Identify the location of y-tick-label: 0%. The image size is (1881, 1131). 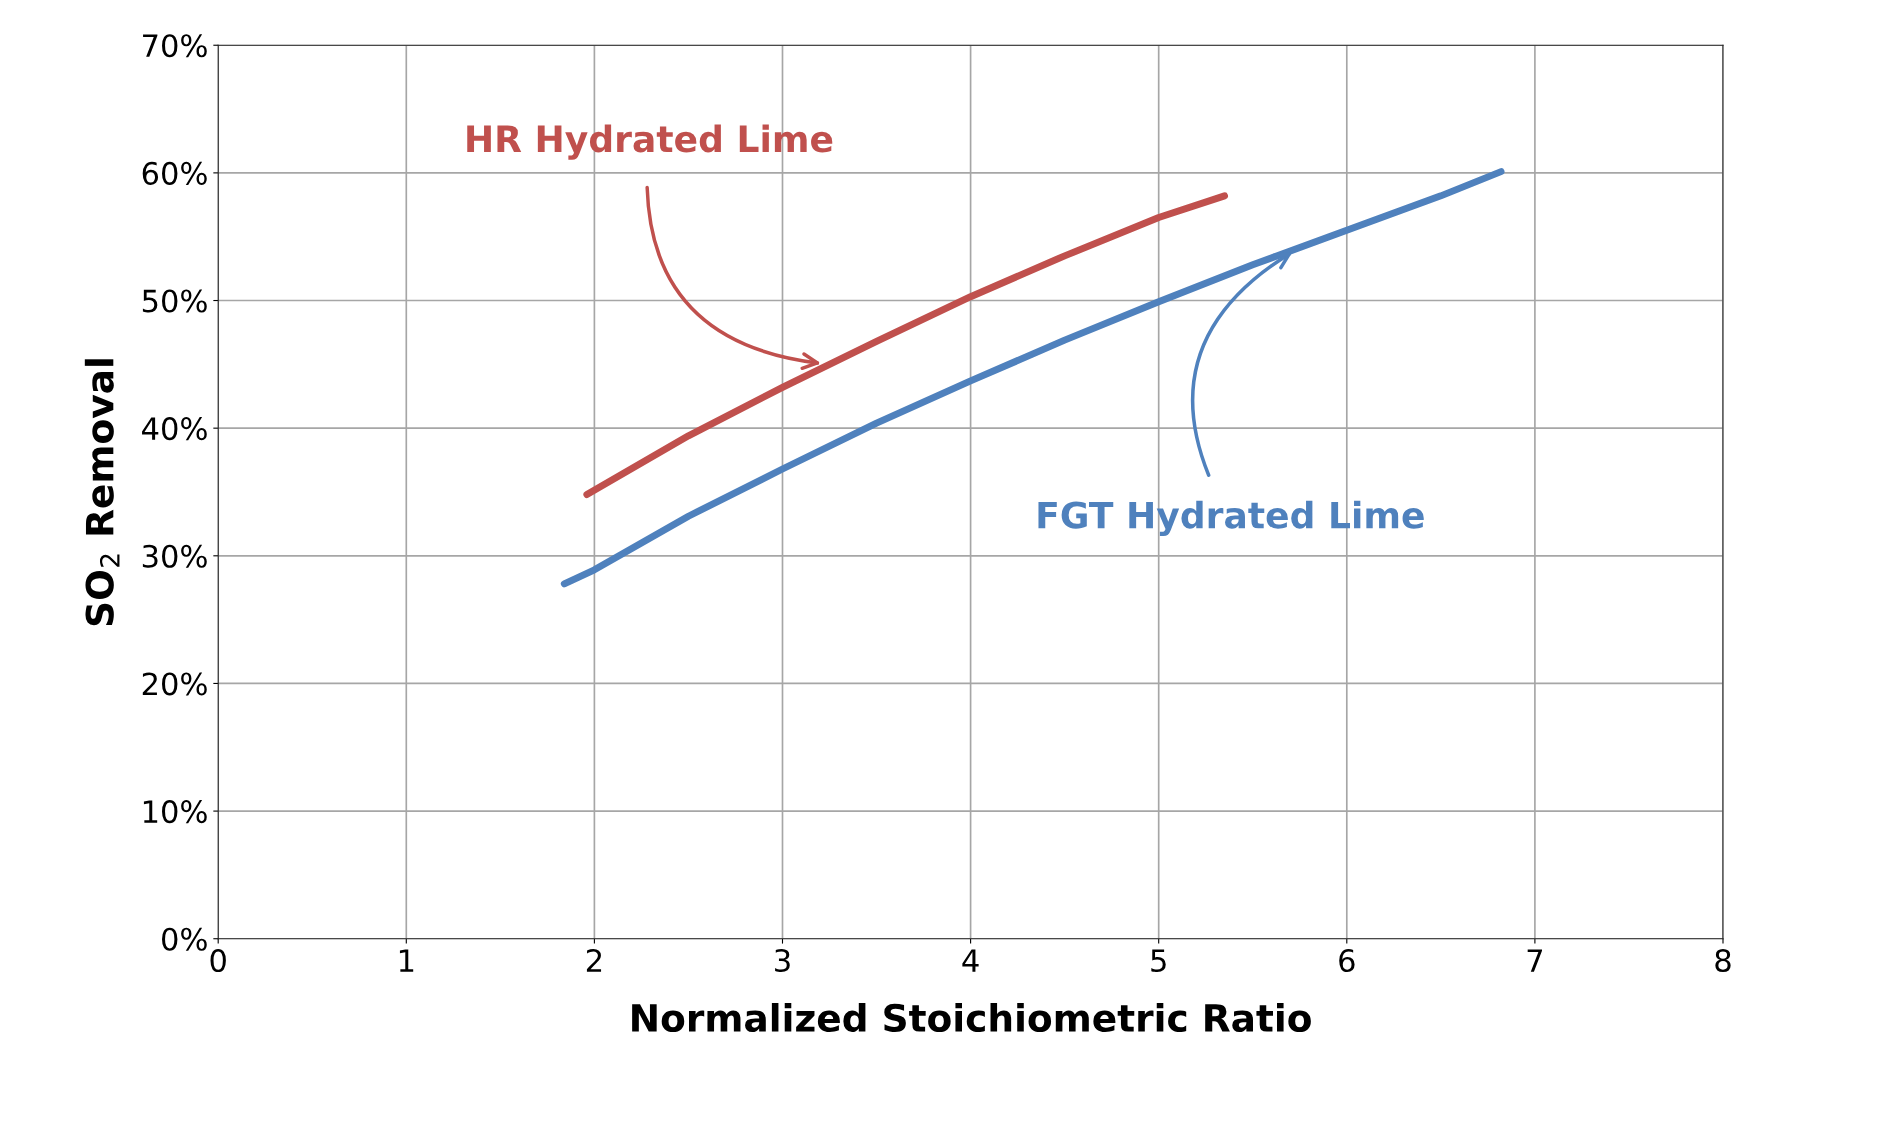
(184, 939).